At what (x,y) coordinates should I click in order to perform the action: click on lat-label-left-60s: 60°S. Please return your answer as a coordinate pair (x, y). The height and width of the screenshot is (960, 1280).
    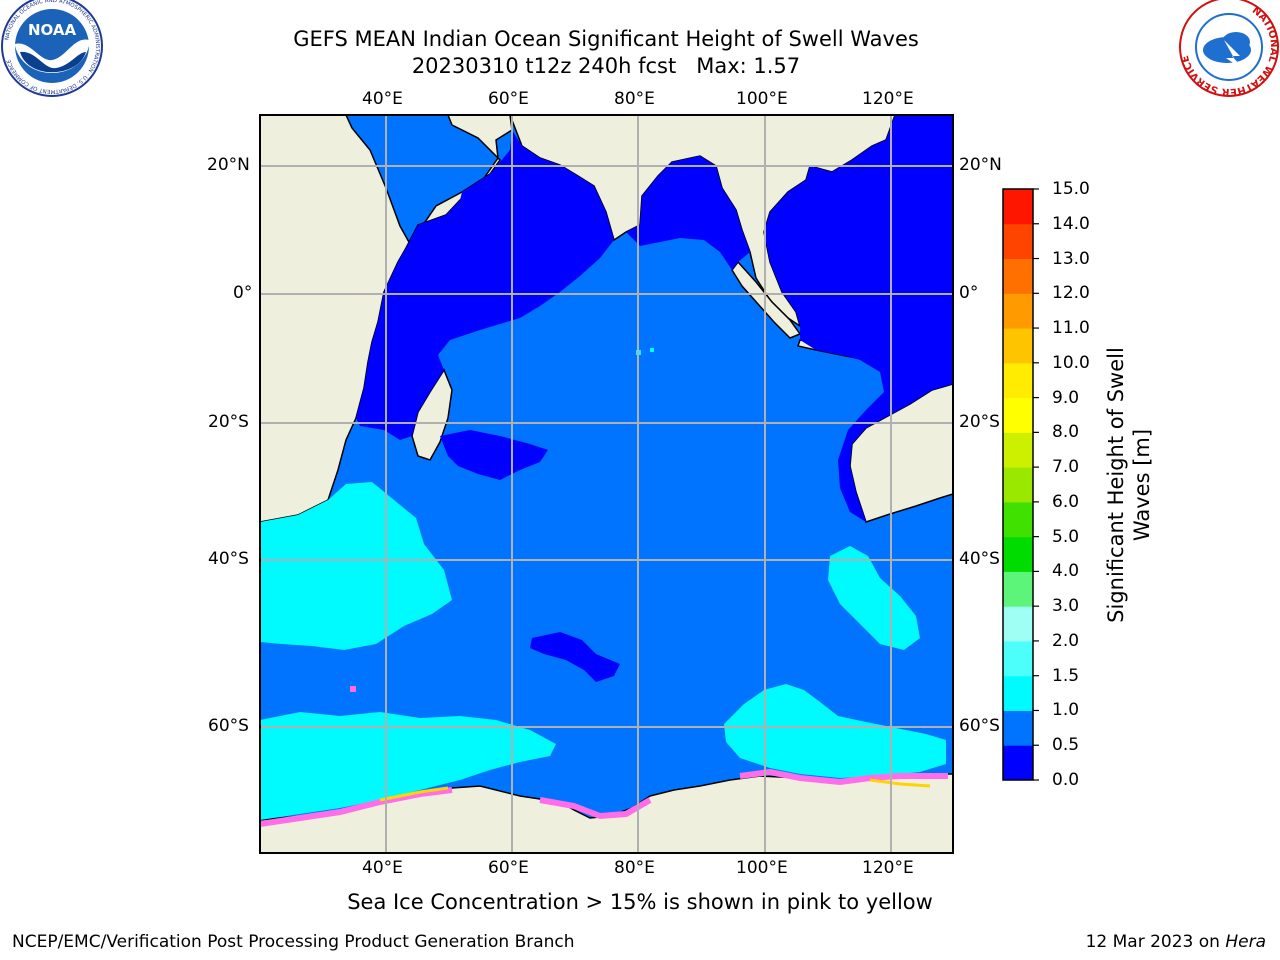
    Looking at the image, I should click on (228, 726).